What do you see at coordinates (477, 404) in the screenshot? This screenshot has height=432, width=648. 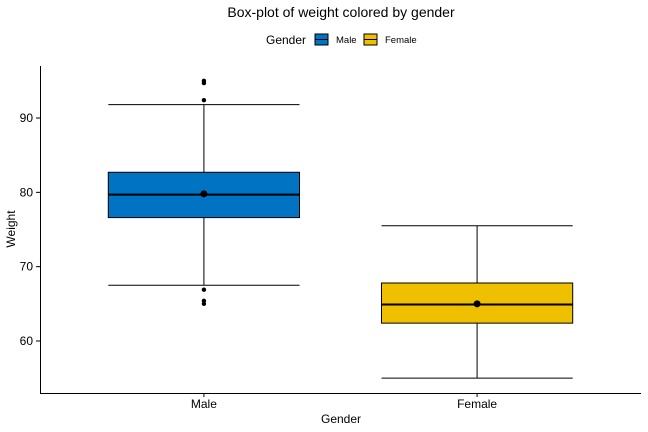 I see `x-tick-label: Female` at bounding box center [477, 404].